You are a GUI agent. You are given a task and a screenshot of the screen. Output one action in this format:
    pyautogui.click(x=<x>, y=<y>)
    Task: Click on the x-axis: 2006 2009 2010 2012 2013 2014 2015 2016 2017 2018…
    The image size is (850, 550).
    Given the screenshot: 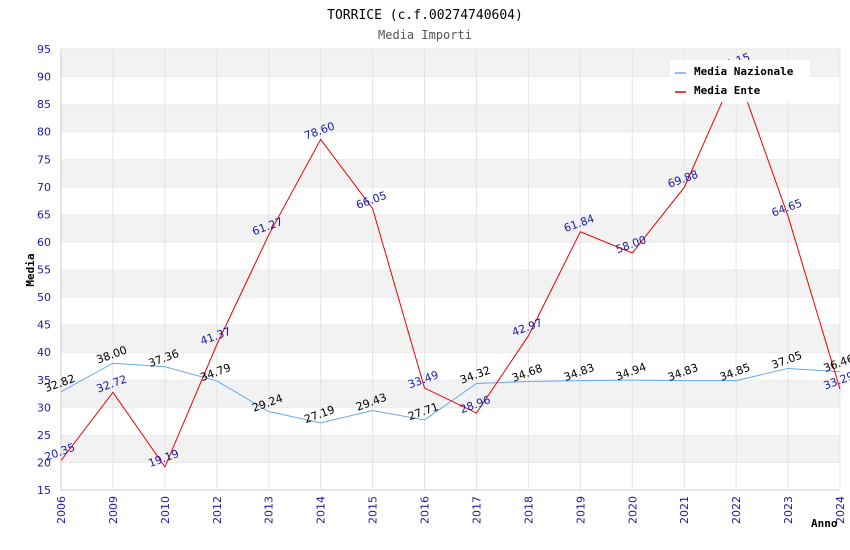 What is the action you would take?
    pyautogui.click(x=451, y=506)
    